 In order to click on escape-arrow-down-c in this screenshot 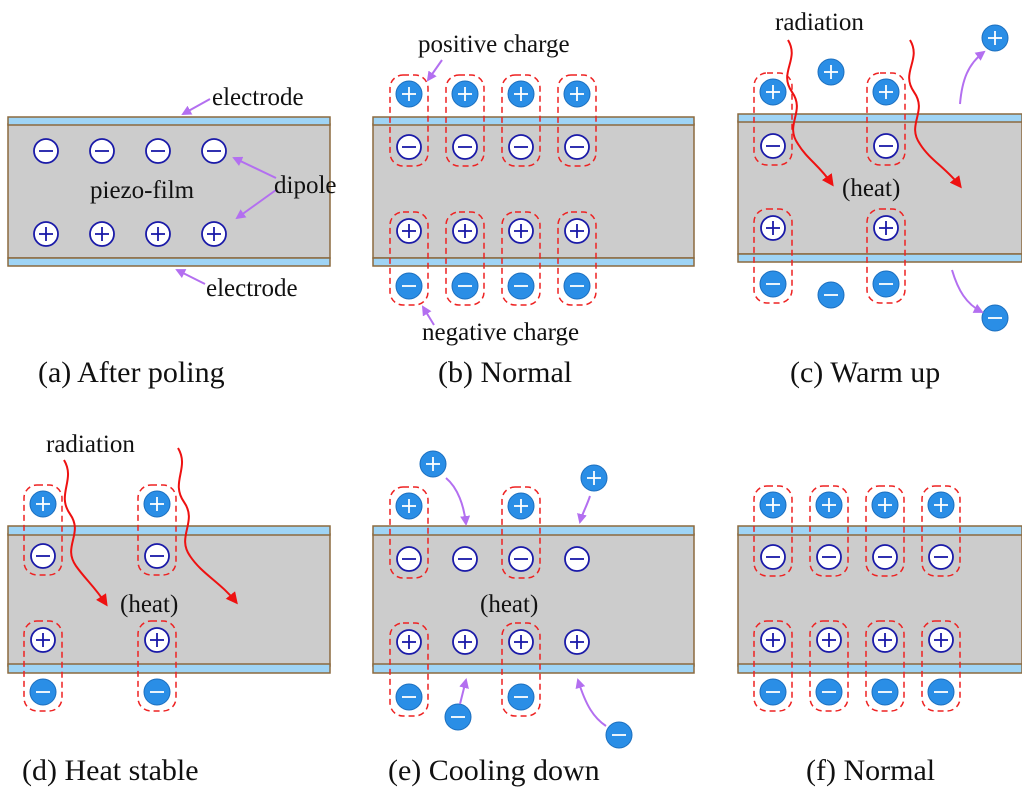, I will do `click(967, 291)`.